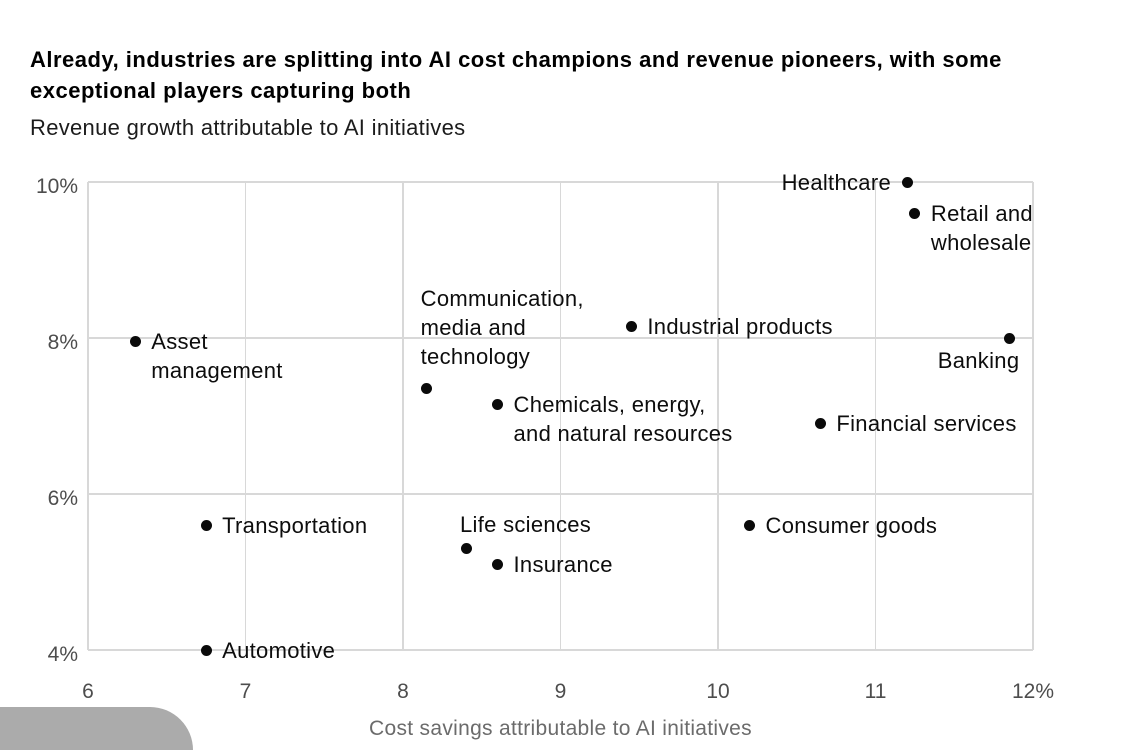 This screenshot has height=750, width=1136. What do you see at coordinates (502, 327) in the screenshot?
I see `point-label: Communication, media and technology` at bounding box center [502, 327].